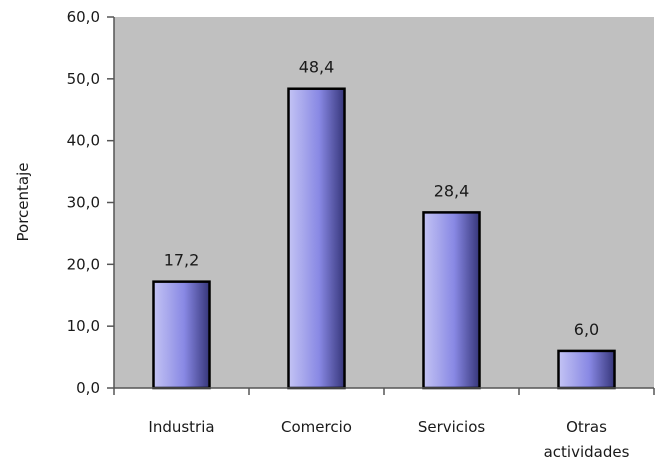 The image size is (657, 471). Describe the element at coordinates (586, 329) in the screenshot. I see `data-label-4: 6,0` at that location.